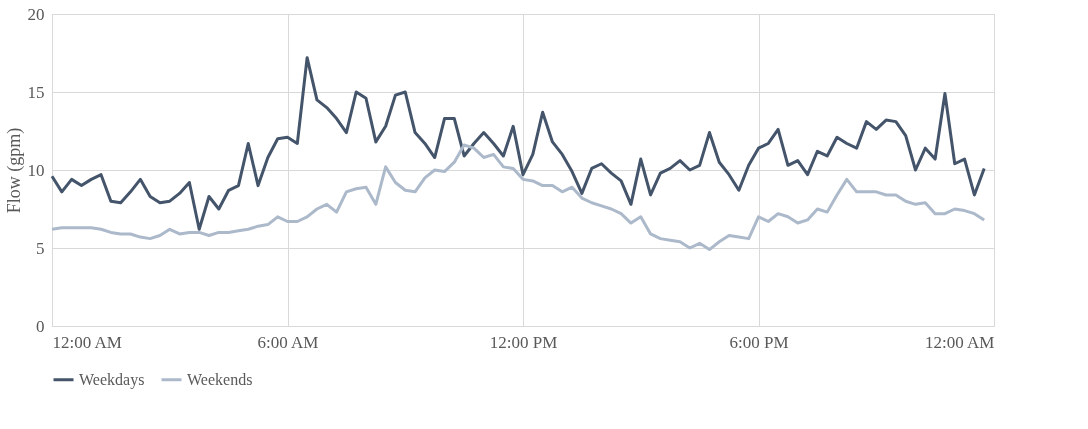 This screenshot has width=1088, height=429. I want to click on x-tick-label: 6:00 PM, so click(759, 342).